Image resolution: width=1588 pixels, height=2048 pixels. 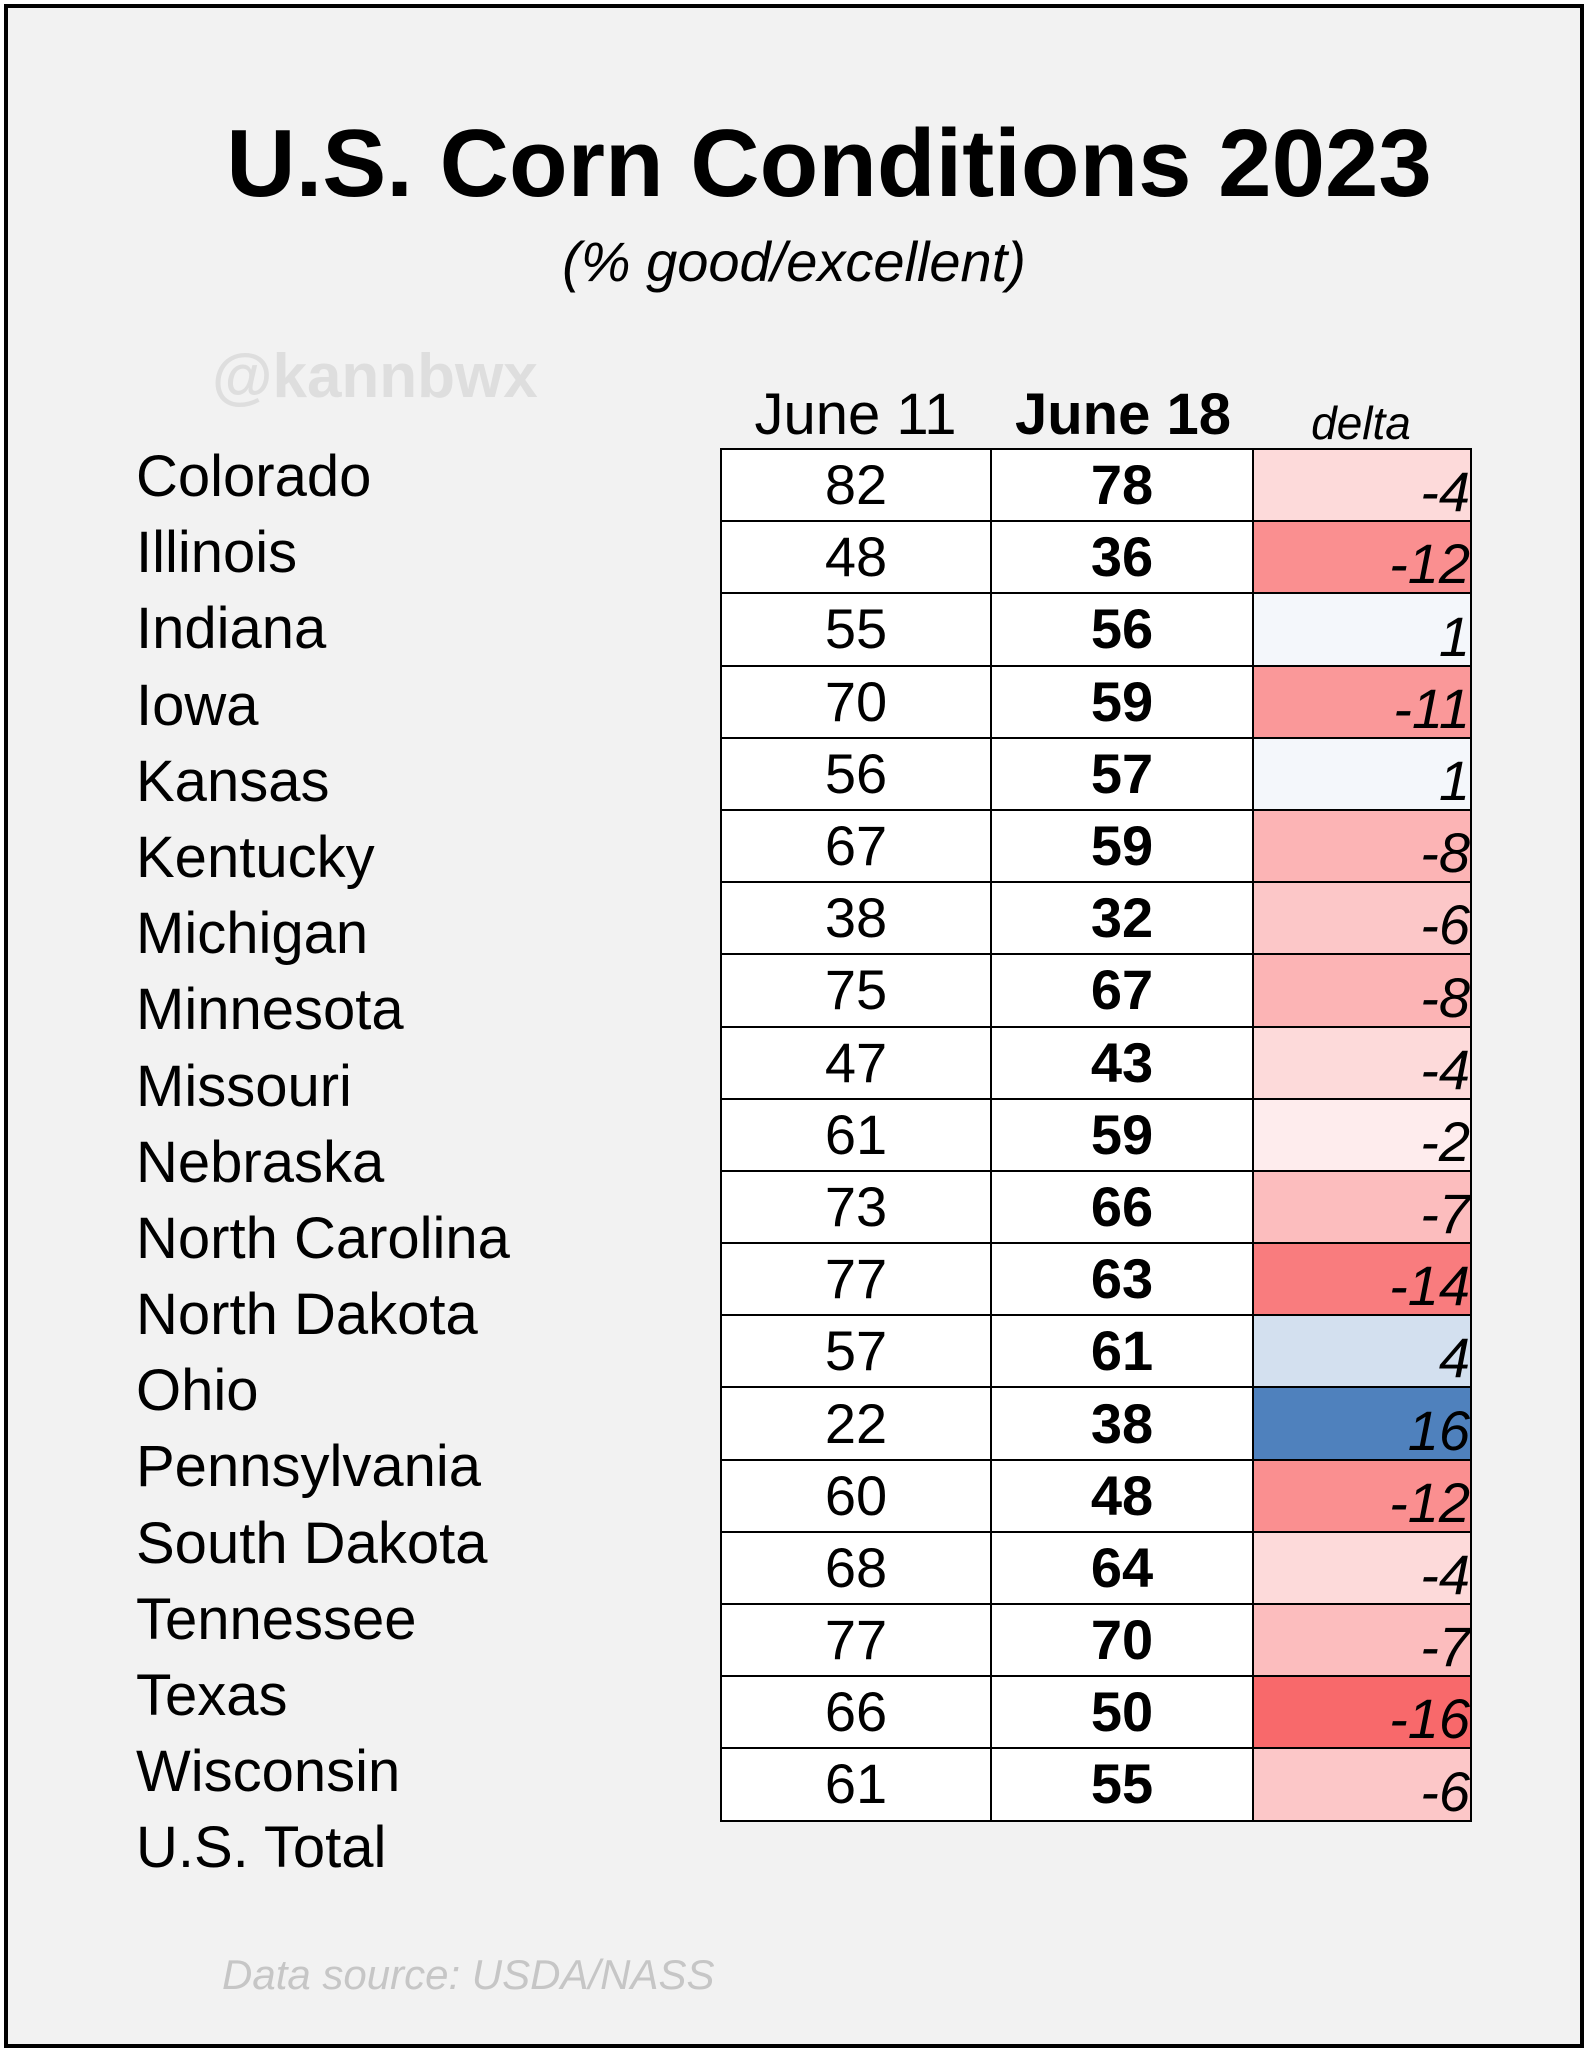 I want to click on cell-june-18: 66, so click(x=1122, y=1207).